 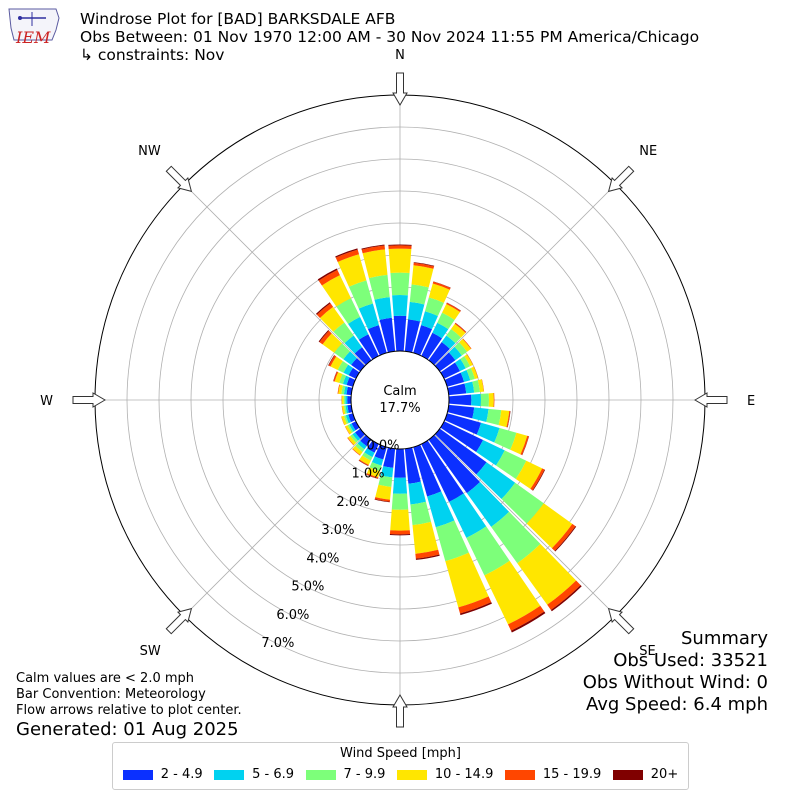 What do you see at coordinates (664, 774) in the screenshot?
I see `legend-label: 20+` at bounding box center [664, 774].